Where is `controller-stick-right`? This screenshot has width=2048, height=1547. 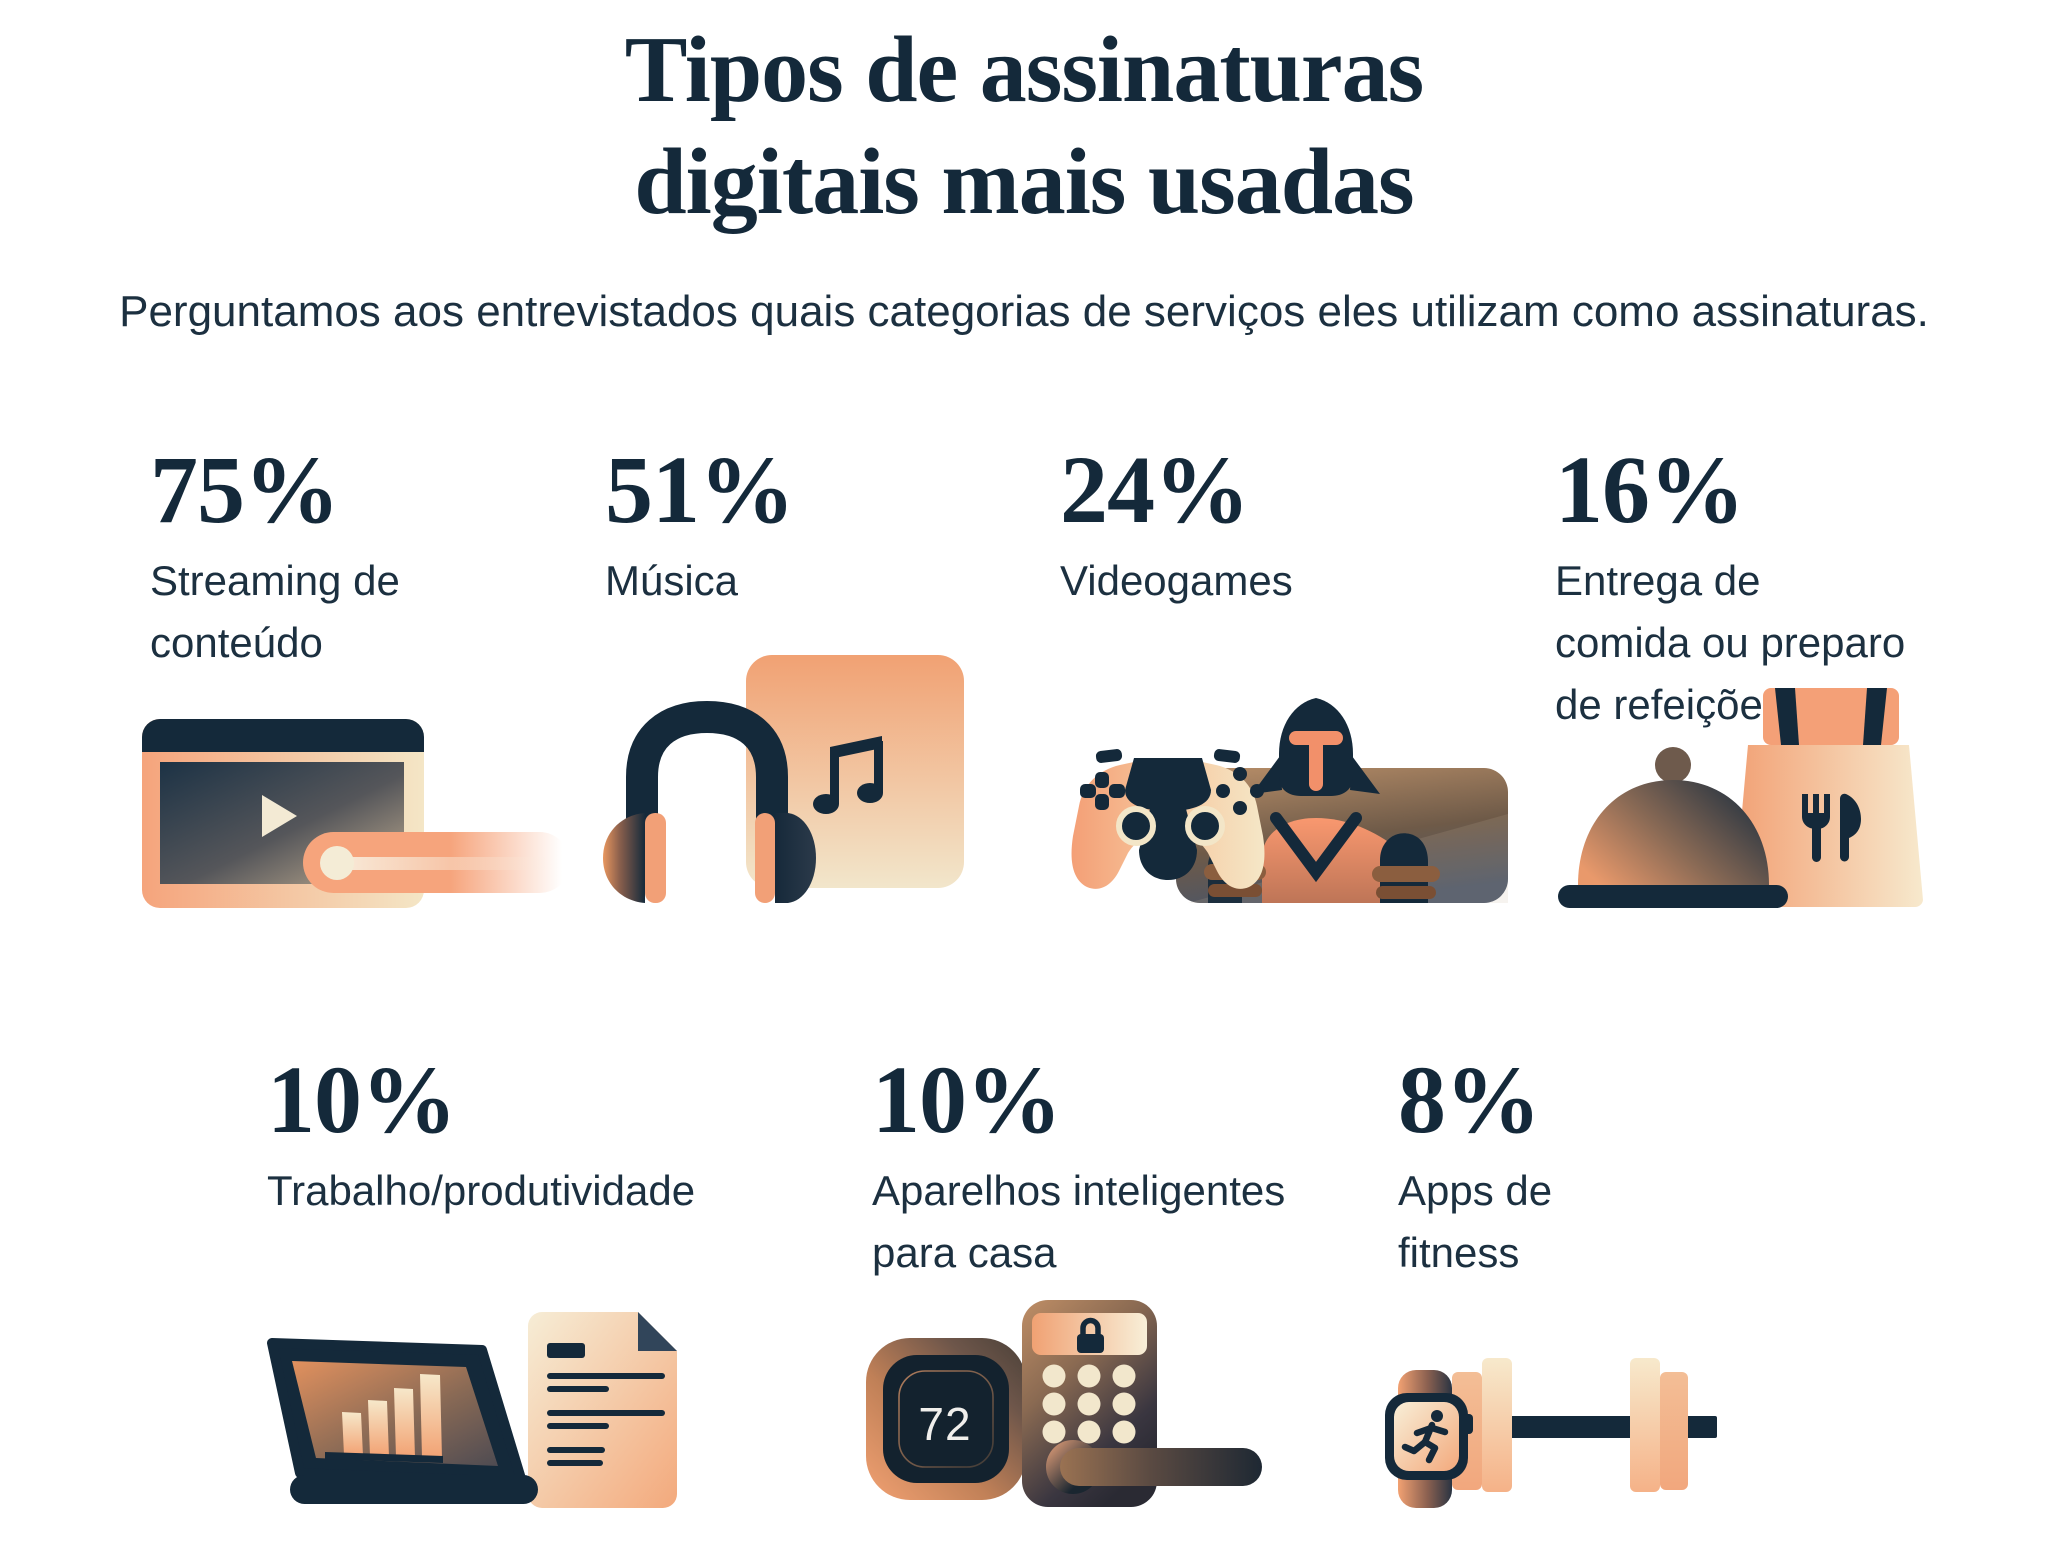 controller-stick-right is located at coordinates (1205, 826).